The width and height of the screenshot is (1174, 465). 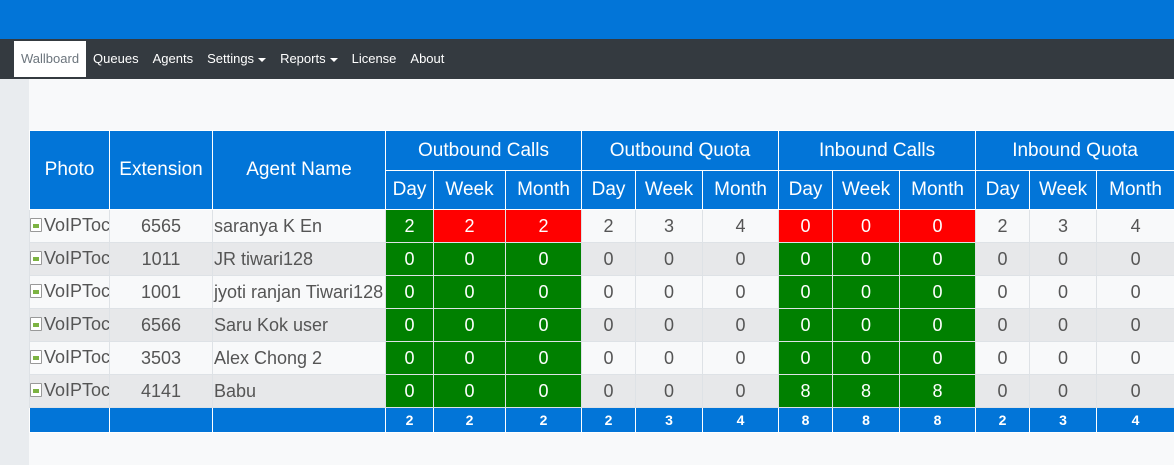 What do you see at coordinates (877, 150) in the screenshot?
I see `header-inbound-calls: Inbound Calls` at bounding box center [877, 150].